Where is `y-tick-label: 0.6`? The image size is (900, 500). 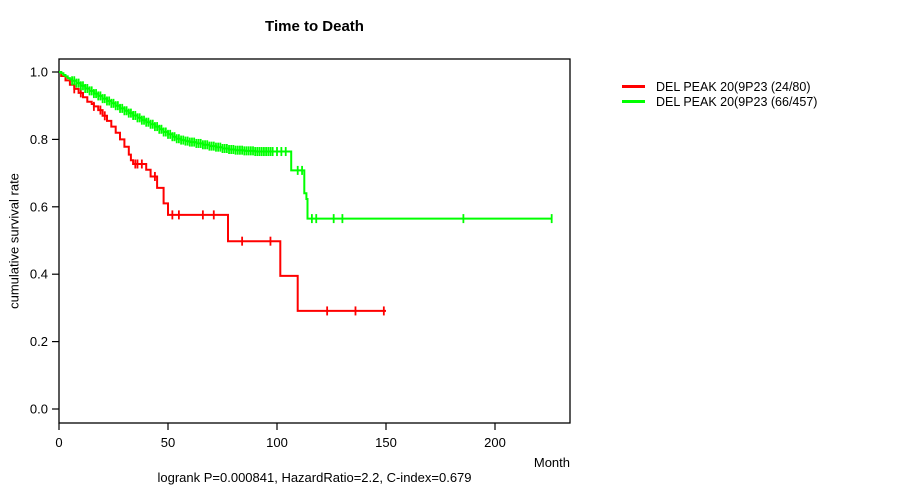 y-tick-label: 0.6 is located at coordinates (39, 206).